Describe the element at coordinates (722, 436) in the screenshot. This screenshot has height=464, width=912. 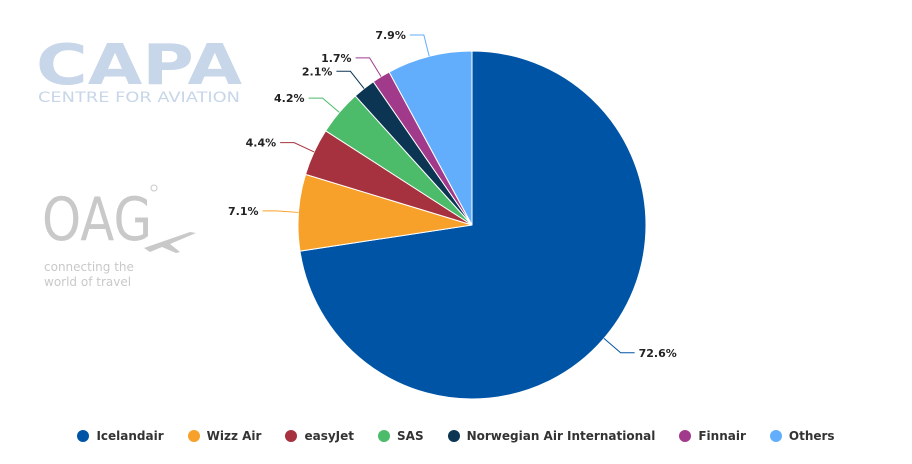
I see `legend-label: Finnair` at that location.